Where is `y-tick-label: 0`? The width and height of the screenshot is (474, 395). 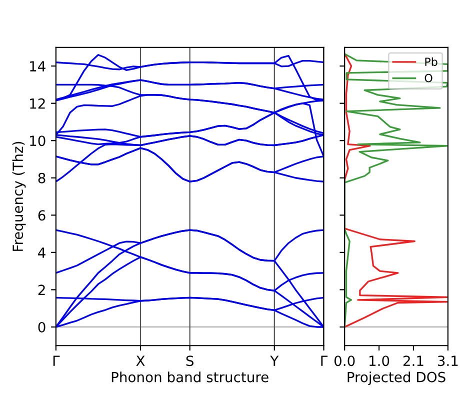 y-tick-label: 0 is located at coordinates (42, 327).